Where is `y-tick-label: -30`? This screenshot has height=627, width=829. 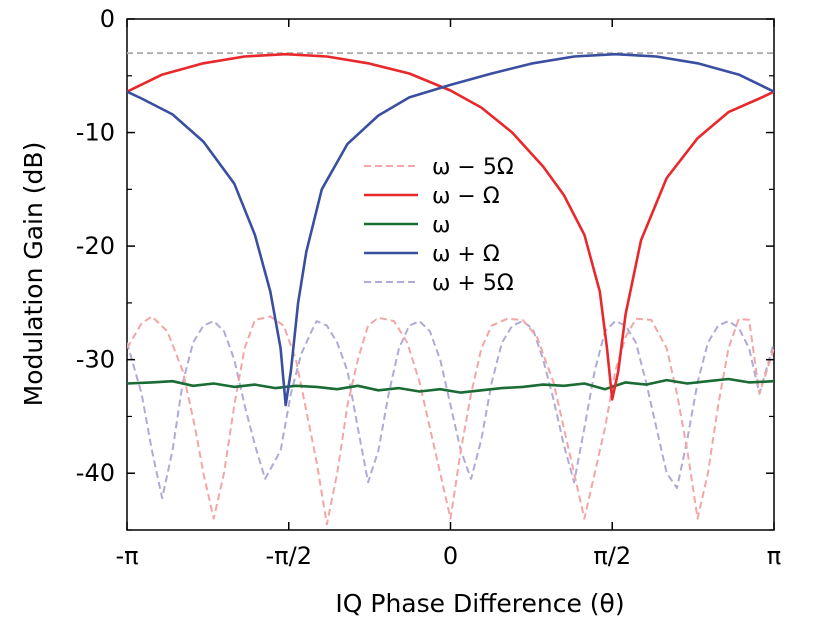 y-tick-label: -30 is located at coordinates (95, 360).